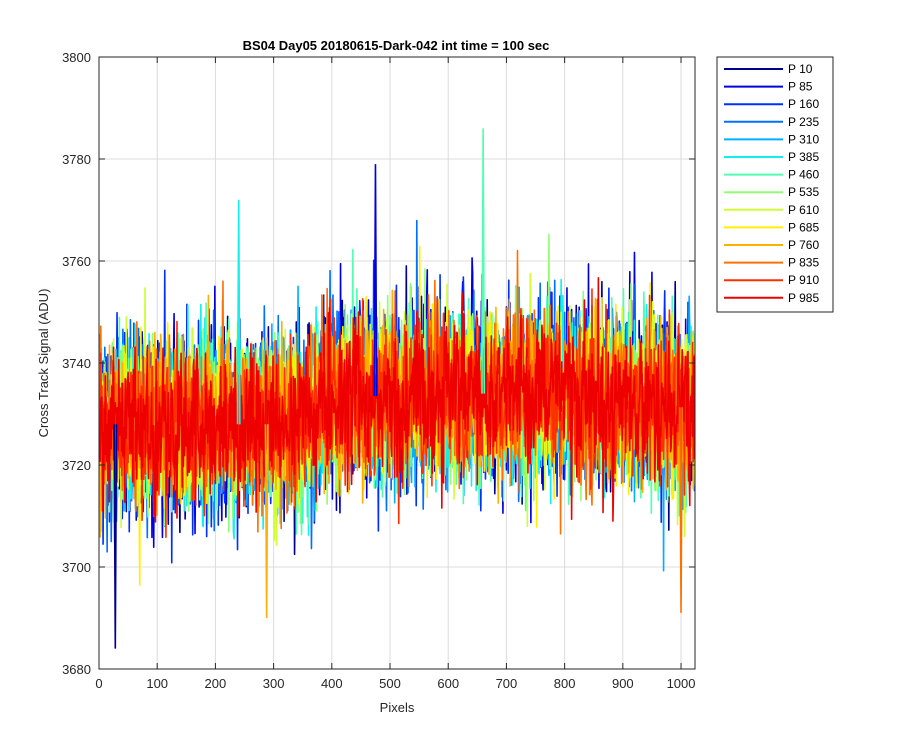 The width and height of the screenshot is (900, 750). What do you see at coordinates (216, 683) in the screenshot?
I see `x-tick-label: 200` at bounding box center [216, 683].